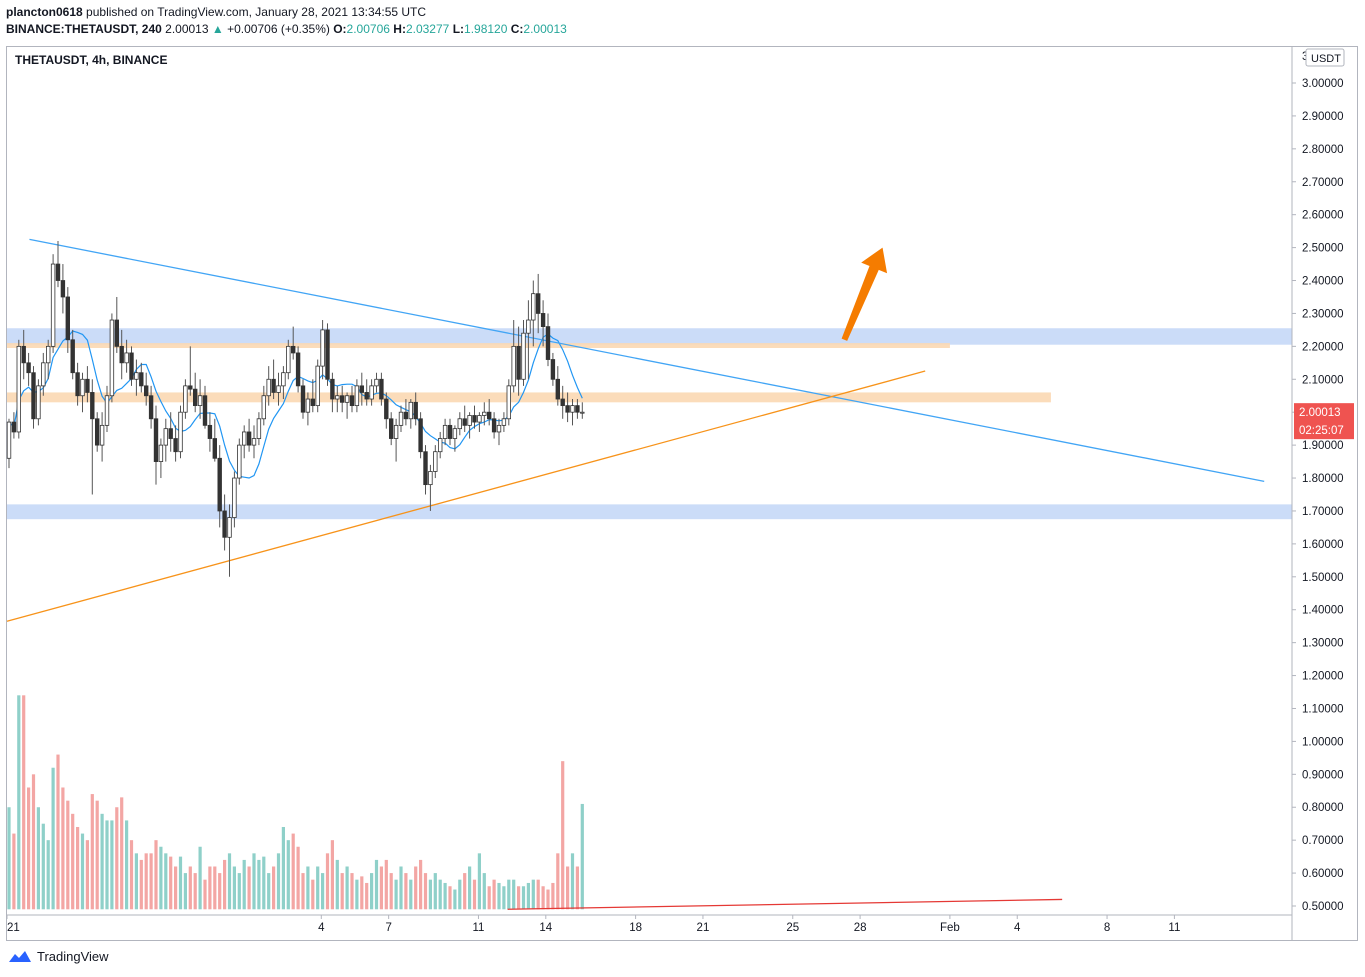 This screenshot has width=1365, height=977. What do you see at coordinates (1323, 808) in the screenshot?
I see `price-tick-label: 0.80000` at bounding box center [1323, 808].